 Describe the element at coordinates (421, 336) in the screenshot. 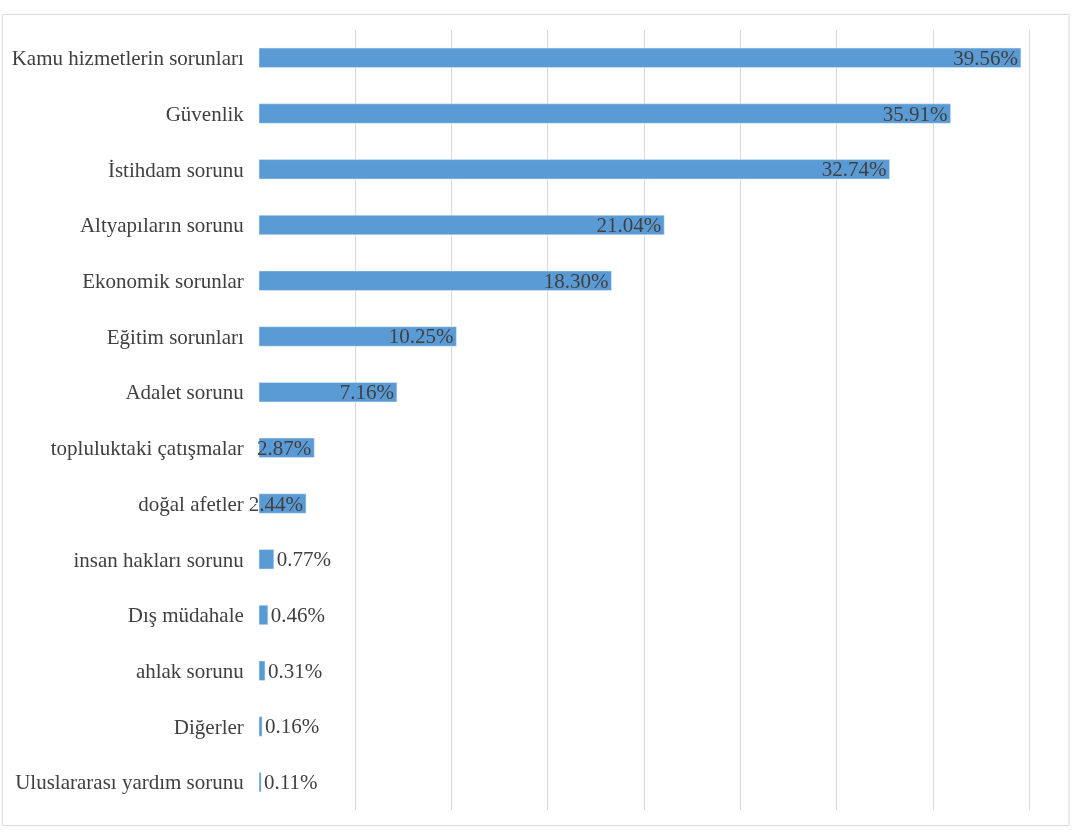

I see `data-label: 10.25%` at that location.